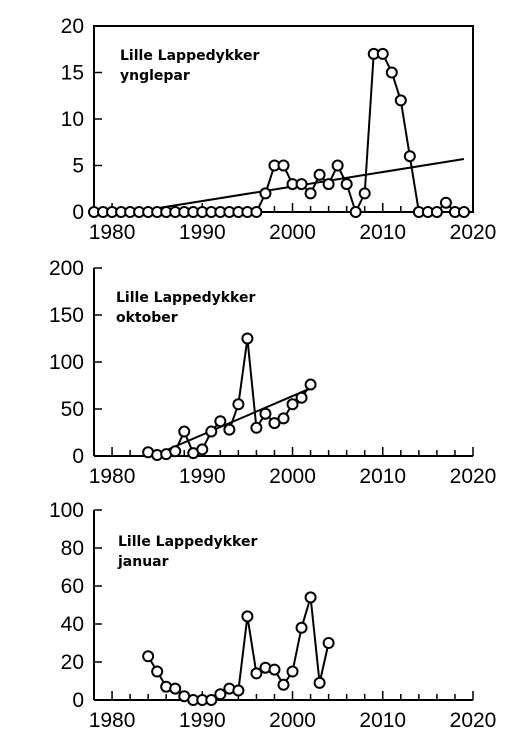  Describe the element at coordinates (66, 315) in the screenshot. I see `y-tick-label: 150` at that location.